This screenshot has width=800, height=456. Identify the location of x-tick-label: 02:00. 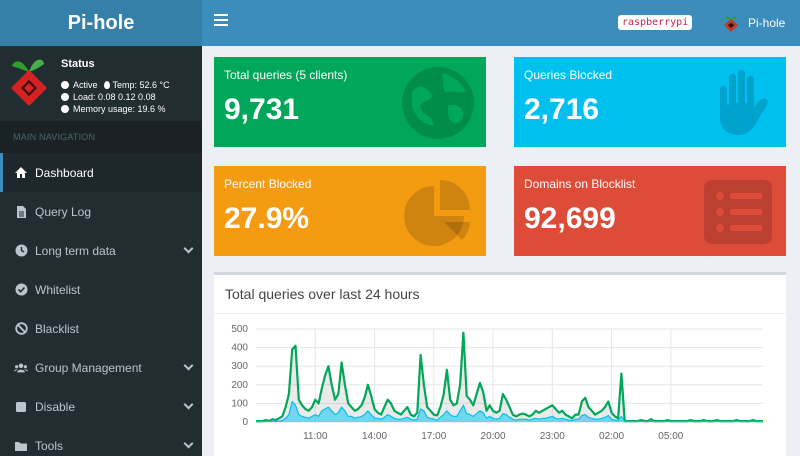
(611, 436).